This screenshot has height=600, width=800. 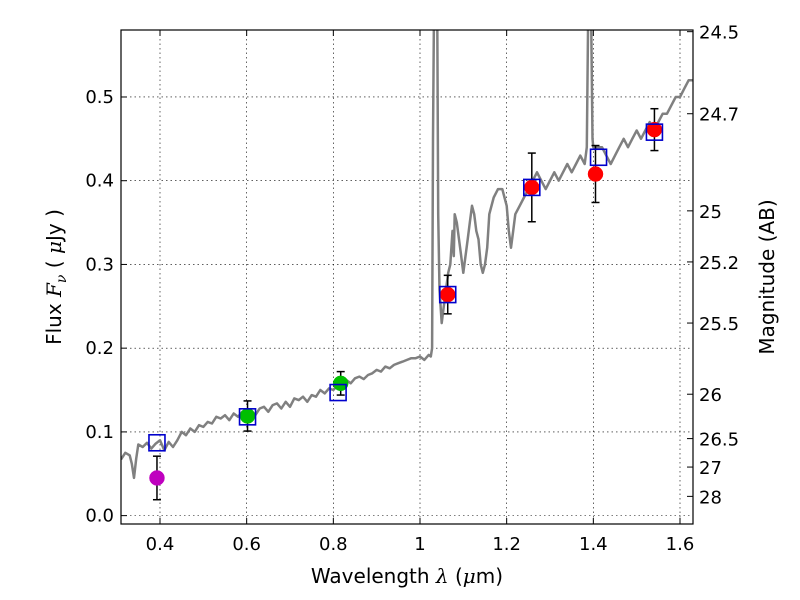 I want to click on y-tick-label: 0.3, so click(x=99, y=264).